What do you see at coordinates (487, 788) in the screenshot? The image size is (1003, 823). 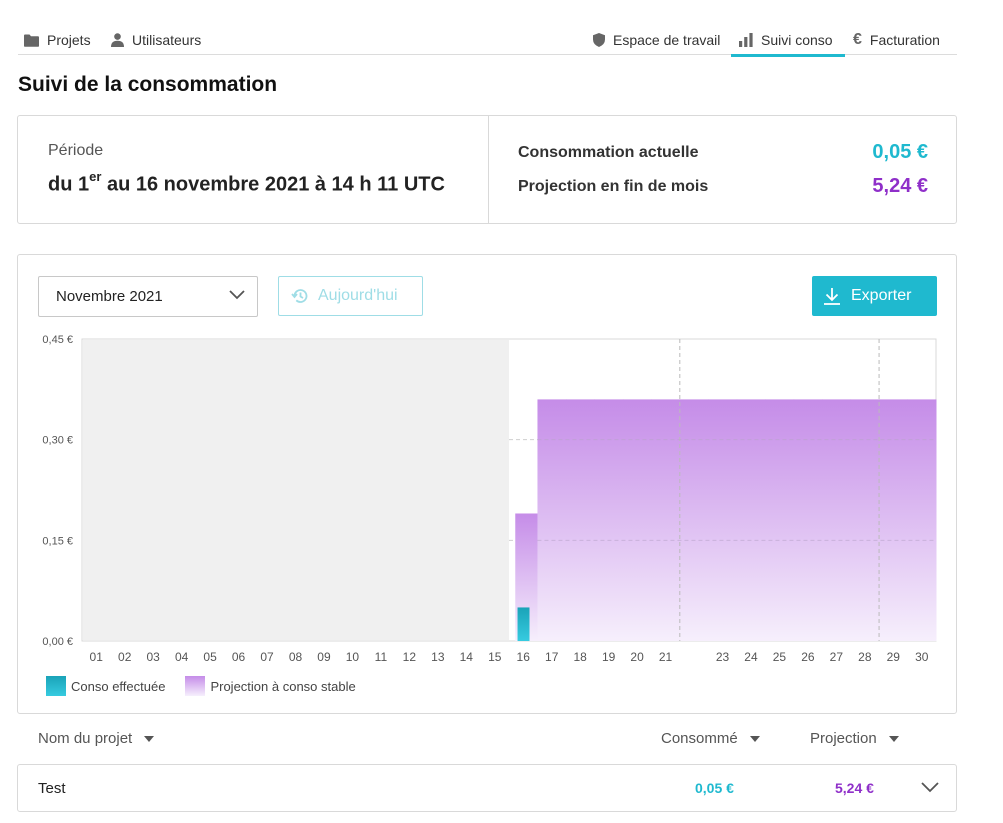 I see `table-row: Test 0,05 € 5,24 €` at bounding box center [487, 788].